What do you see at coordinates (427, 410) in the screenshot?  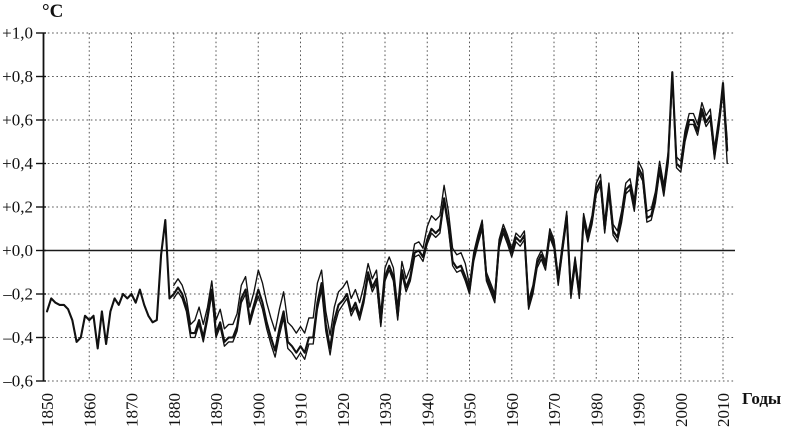 I see `x-tick-label: 1940` at bounding box center [427, 410].